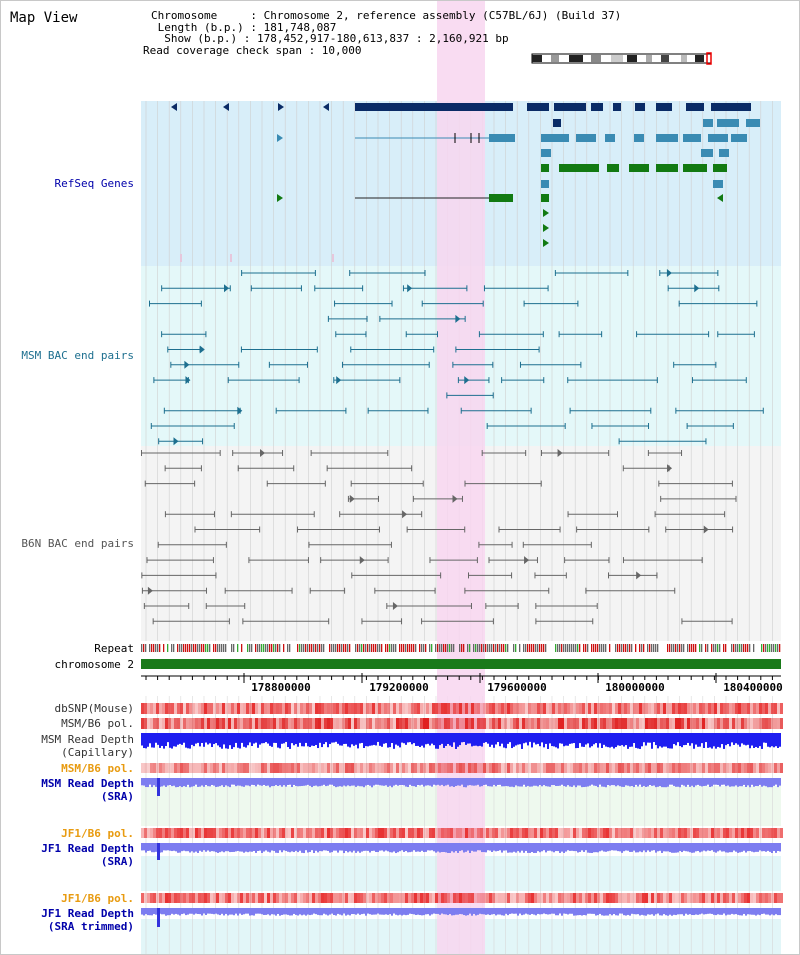 This screenshot has height=955, width=800. What do you see at coordinates (202, 349) in the screenshot?
I see `bac-arrow` at bounding box center [202, 349].